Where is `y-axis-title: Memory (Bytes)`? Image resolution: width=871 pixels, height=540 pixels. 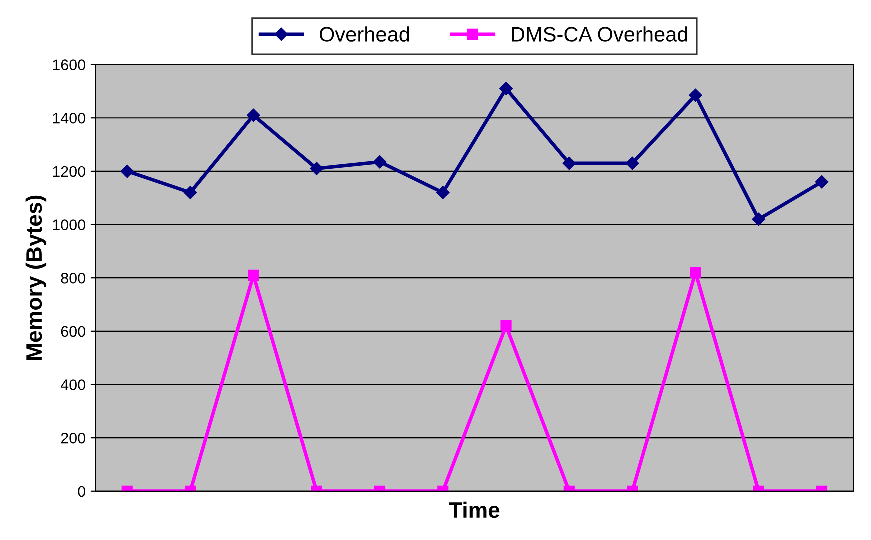 y-axis-title: Memory (Bytes) is located at coordinates (36, 278).